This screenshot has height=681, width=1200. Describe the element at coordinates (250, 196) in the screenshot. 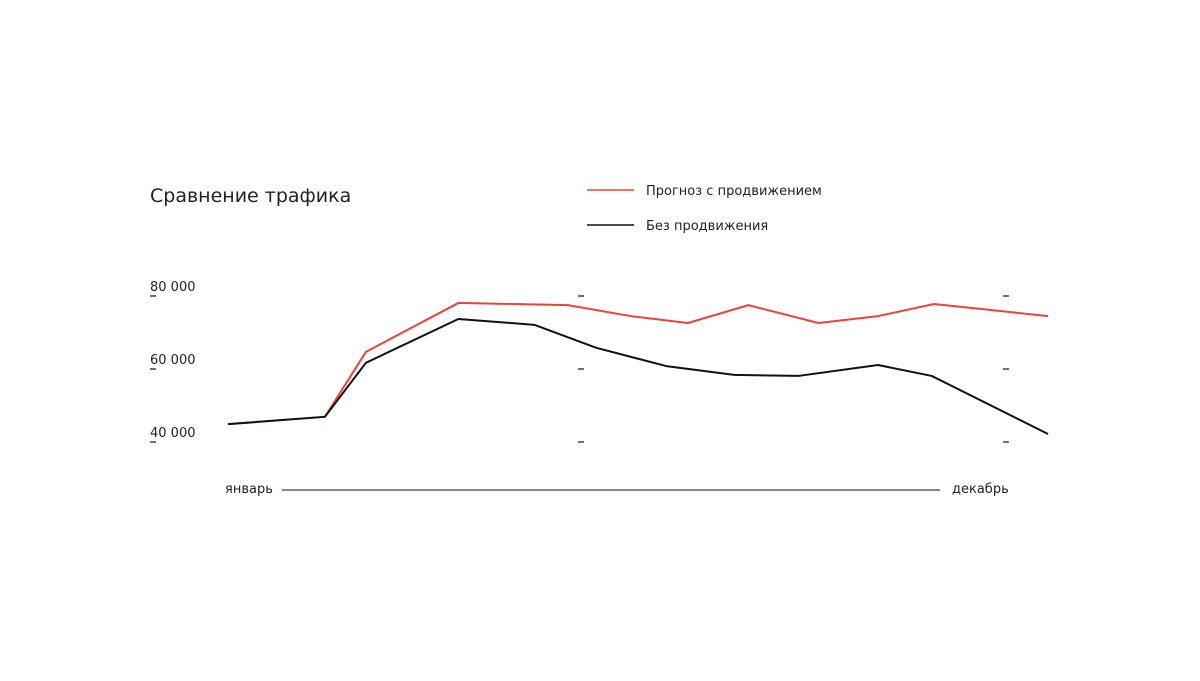

I see `chart-title: Сравнение трафика` at that location.